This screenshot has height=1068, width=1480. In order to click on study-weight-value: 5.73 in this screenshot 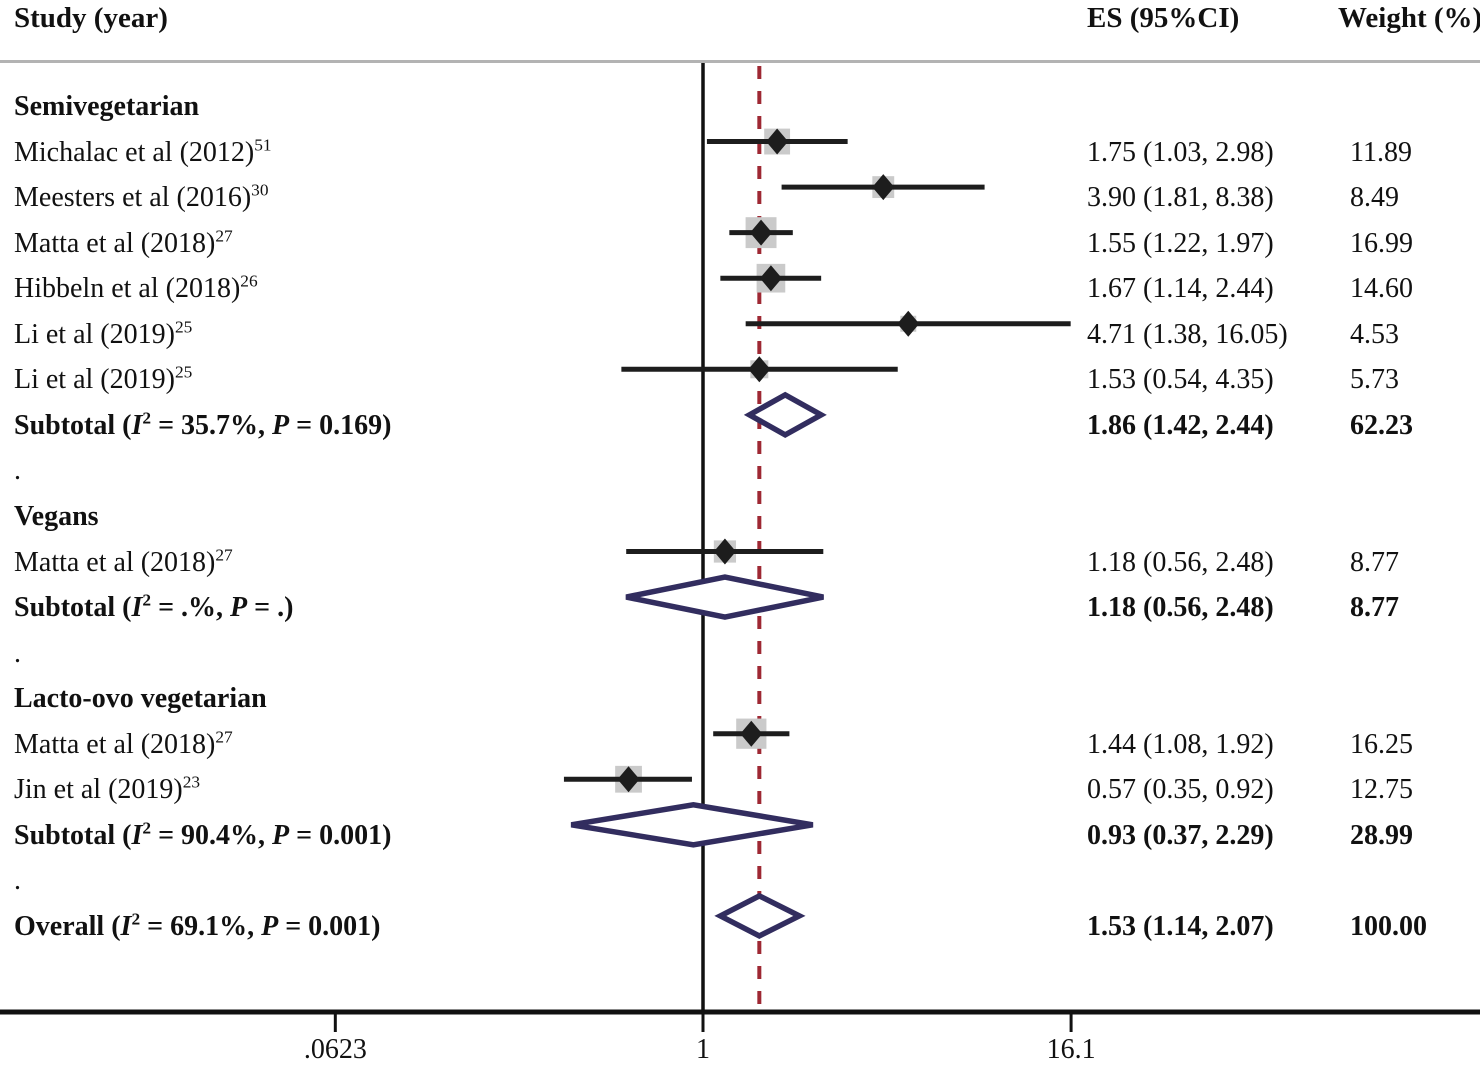, I will do `click(1374, 380)`.